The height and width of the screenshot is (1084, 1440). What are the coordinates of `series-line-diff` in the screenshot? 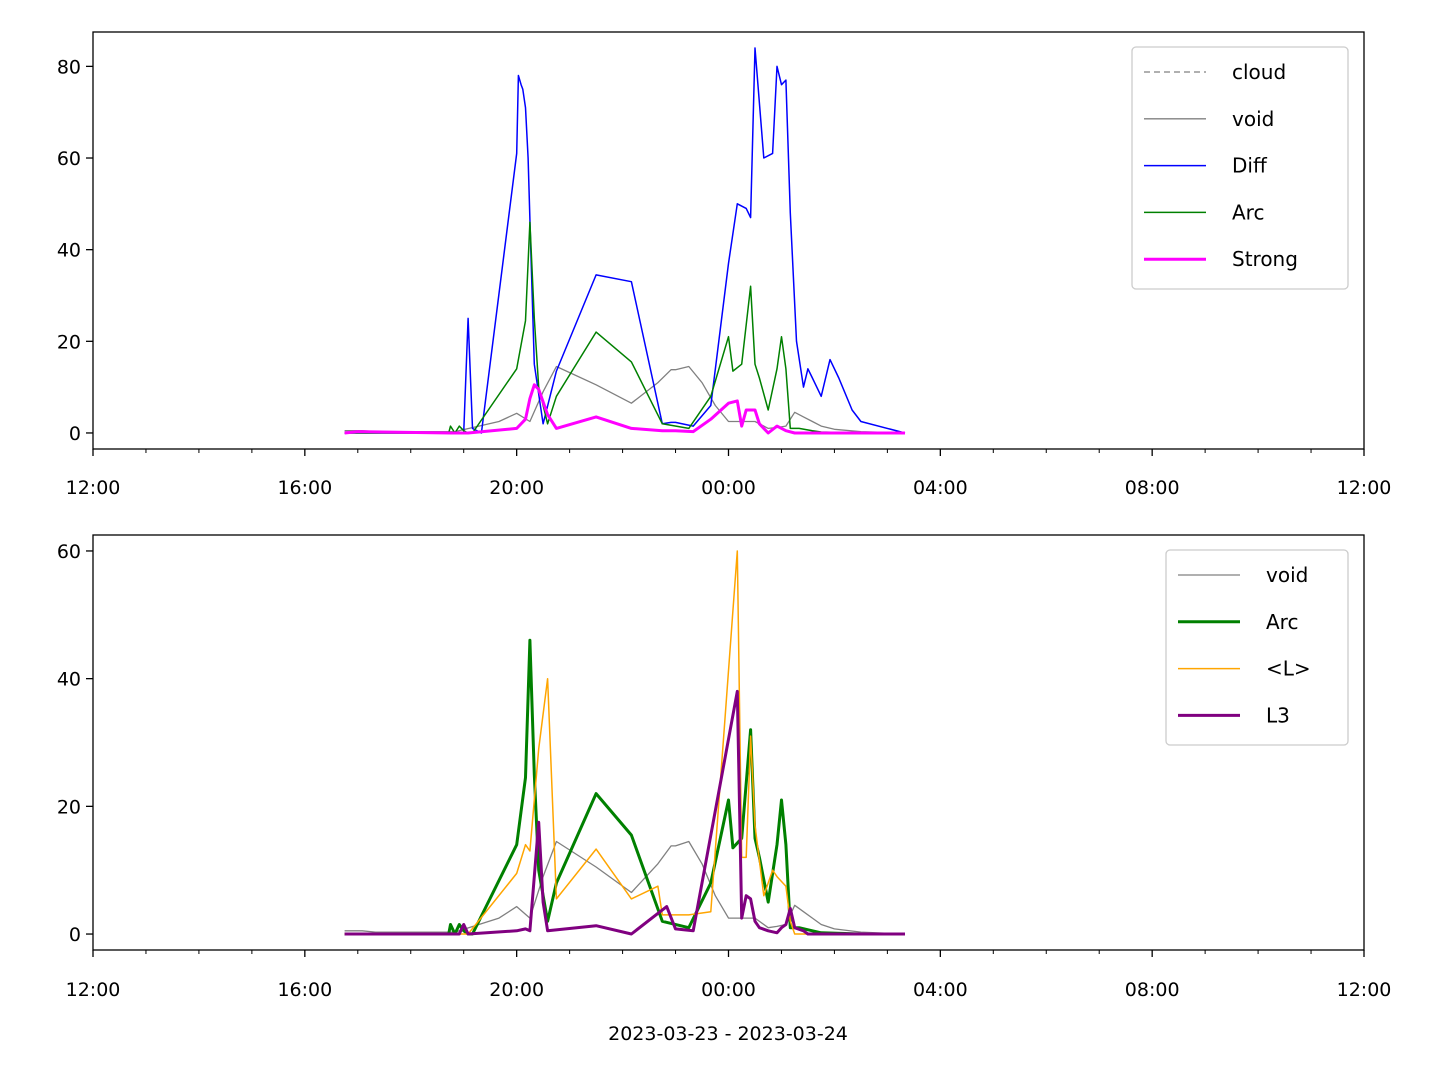 It's located at (625, 240).